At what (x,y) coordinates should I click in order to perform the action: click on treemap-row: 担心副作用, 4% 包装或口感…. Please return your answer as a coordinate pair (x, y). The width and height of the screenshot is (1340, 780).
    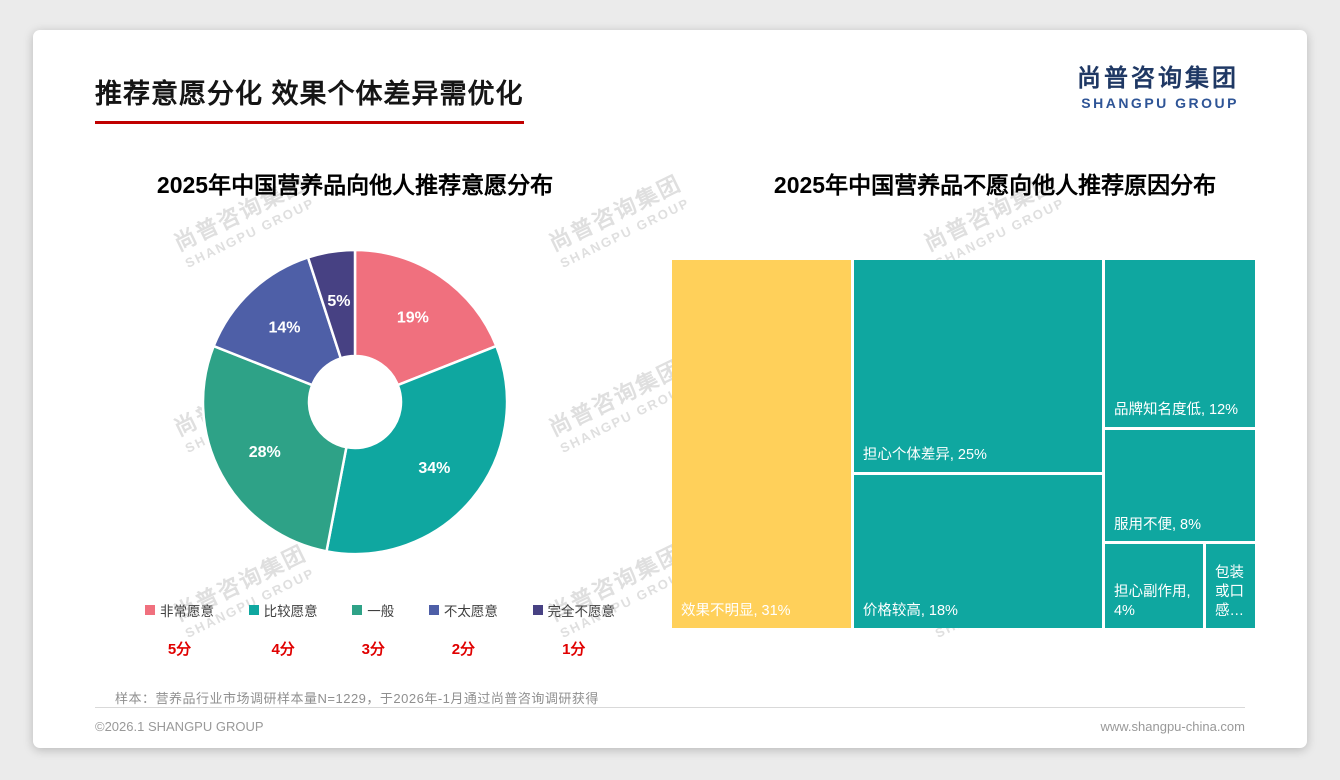
    Looking at the image, I should click on (1179, 586).